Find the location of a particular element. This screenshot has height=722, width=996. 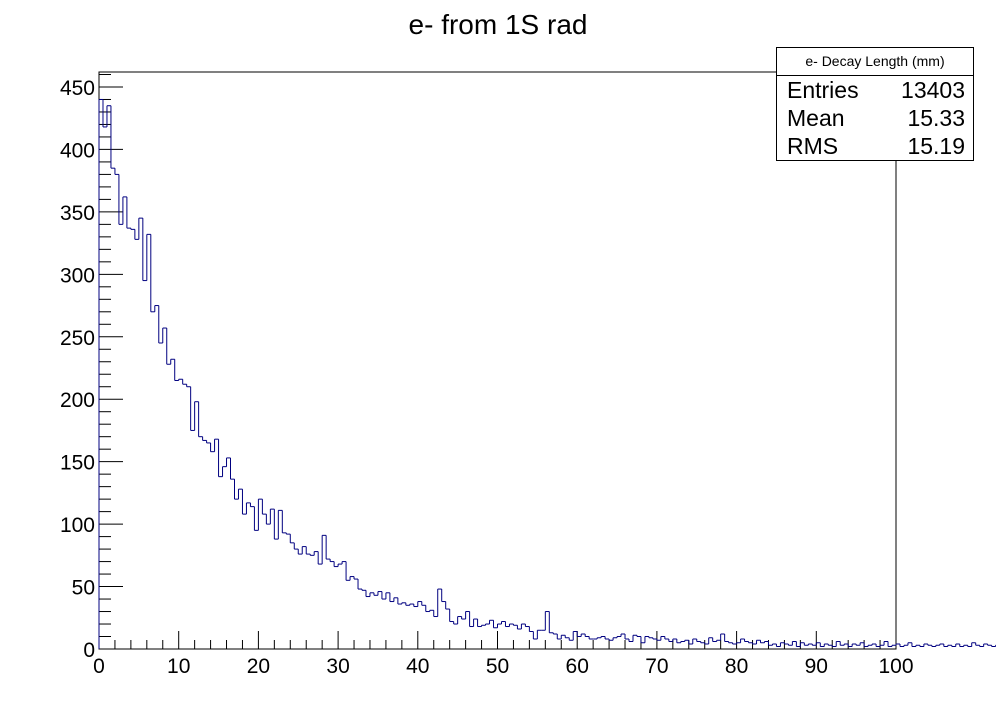

y-tick-label: 50 is located at coordinates (83, 588).